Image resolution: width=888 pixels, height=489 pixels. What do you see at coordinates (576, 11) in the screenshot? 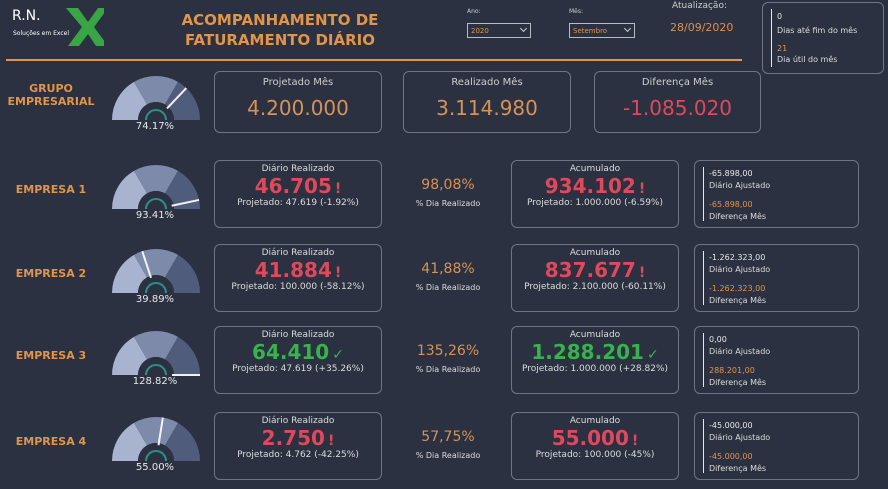
I see `mes-label: Mês:` at bounding box center [576, 11].